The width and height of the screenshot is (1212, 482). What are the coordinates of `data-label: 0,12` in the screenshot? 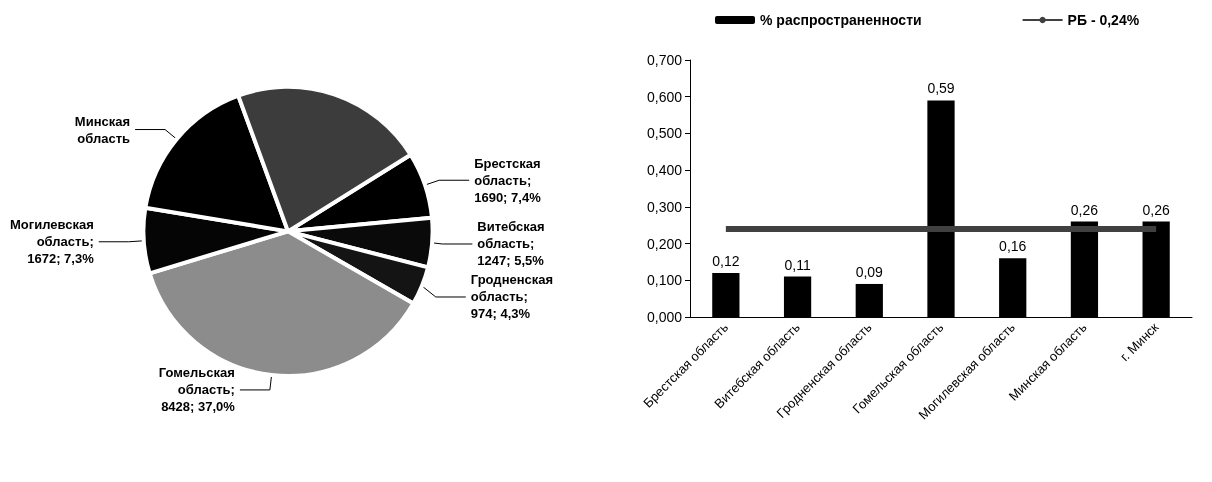 It's located at (726, 260).